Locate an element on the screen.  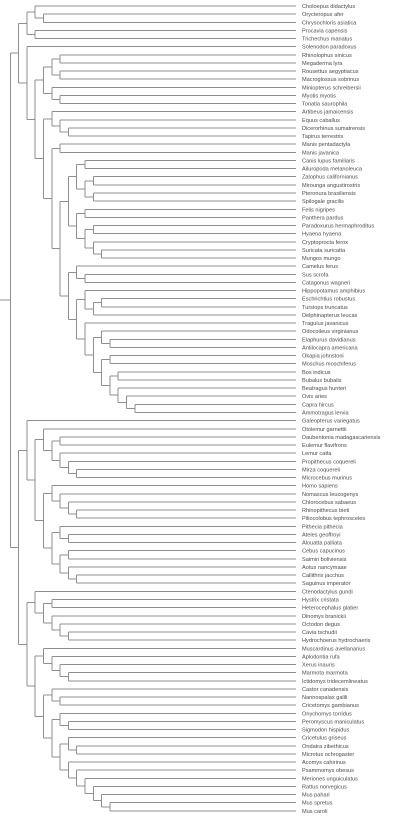
taxon-label: Sus scrofa is located at coordinates (315, 275).